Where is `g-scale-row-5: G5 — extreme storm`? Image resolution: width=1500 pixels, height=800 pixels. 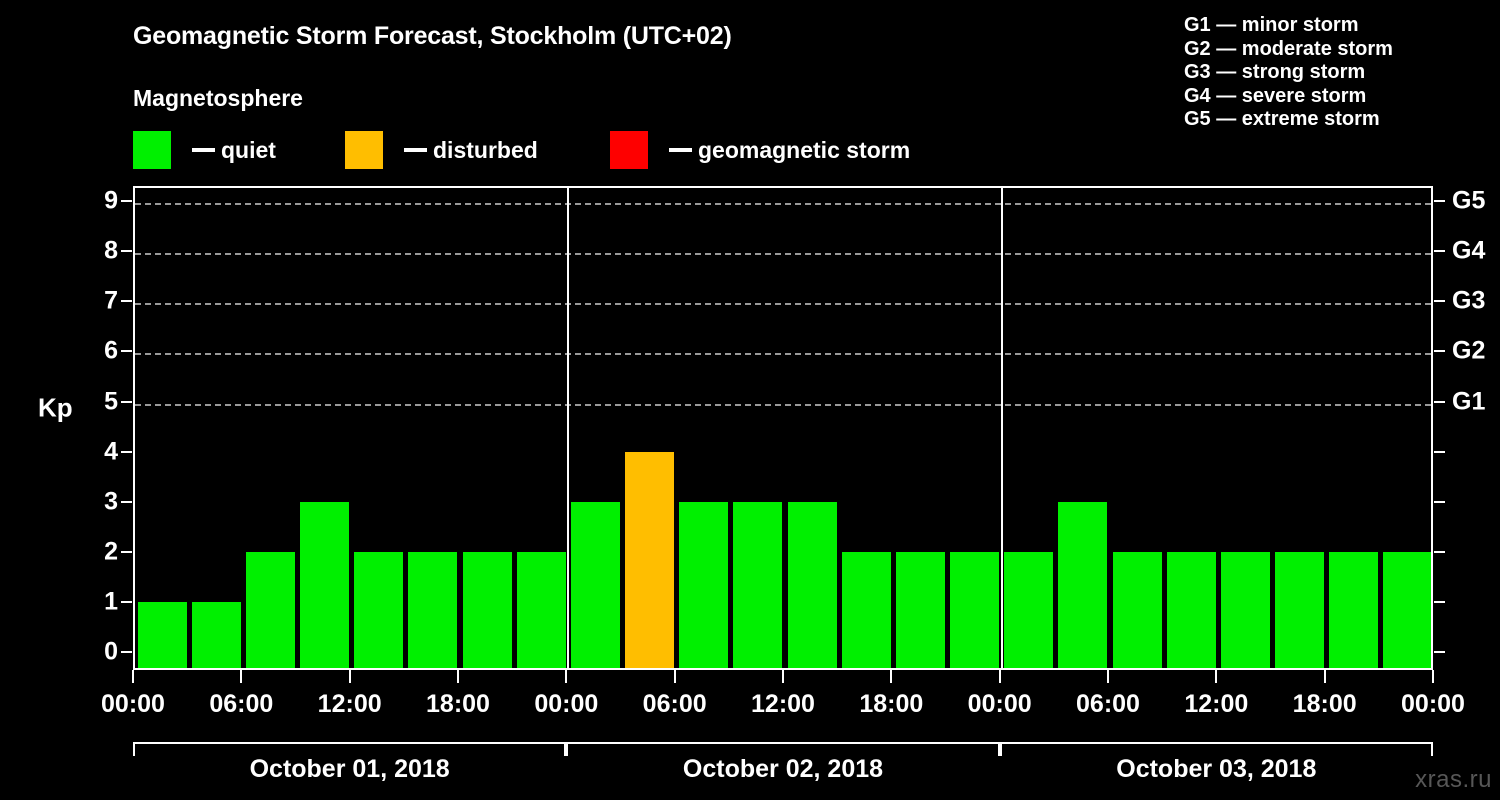 g-scale-row-5: G5 — extreme storm is located at coordinates (1282, 119).